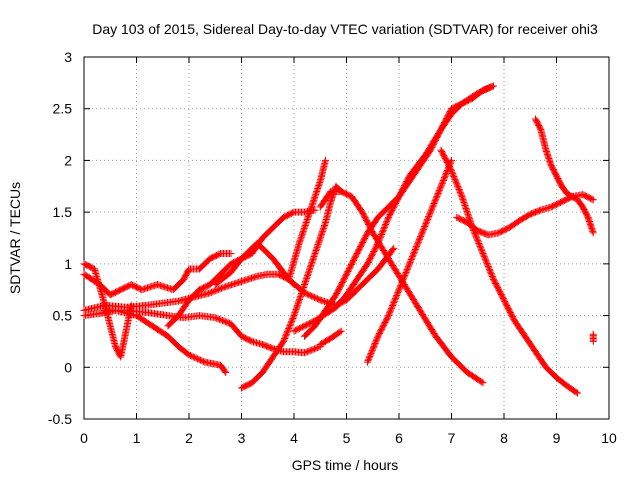  Describe the element at coordinates (84, 438) in the screenshot. I see `x-tick-label: 0` at that location.